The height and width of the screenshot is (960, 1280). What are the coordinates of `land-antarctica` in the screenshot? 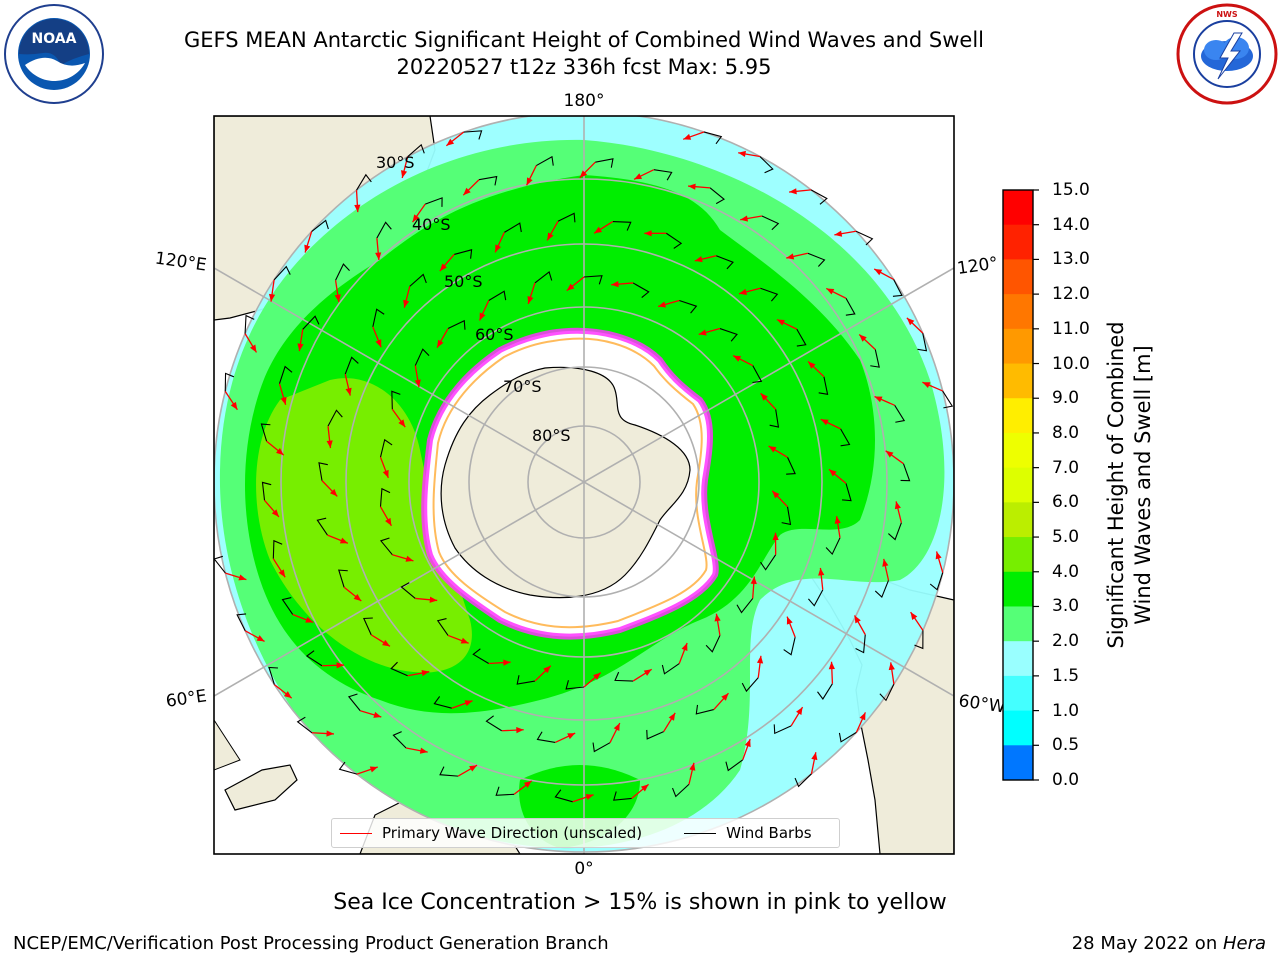 It's located at (565, 482).